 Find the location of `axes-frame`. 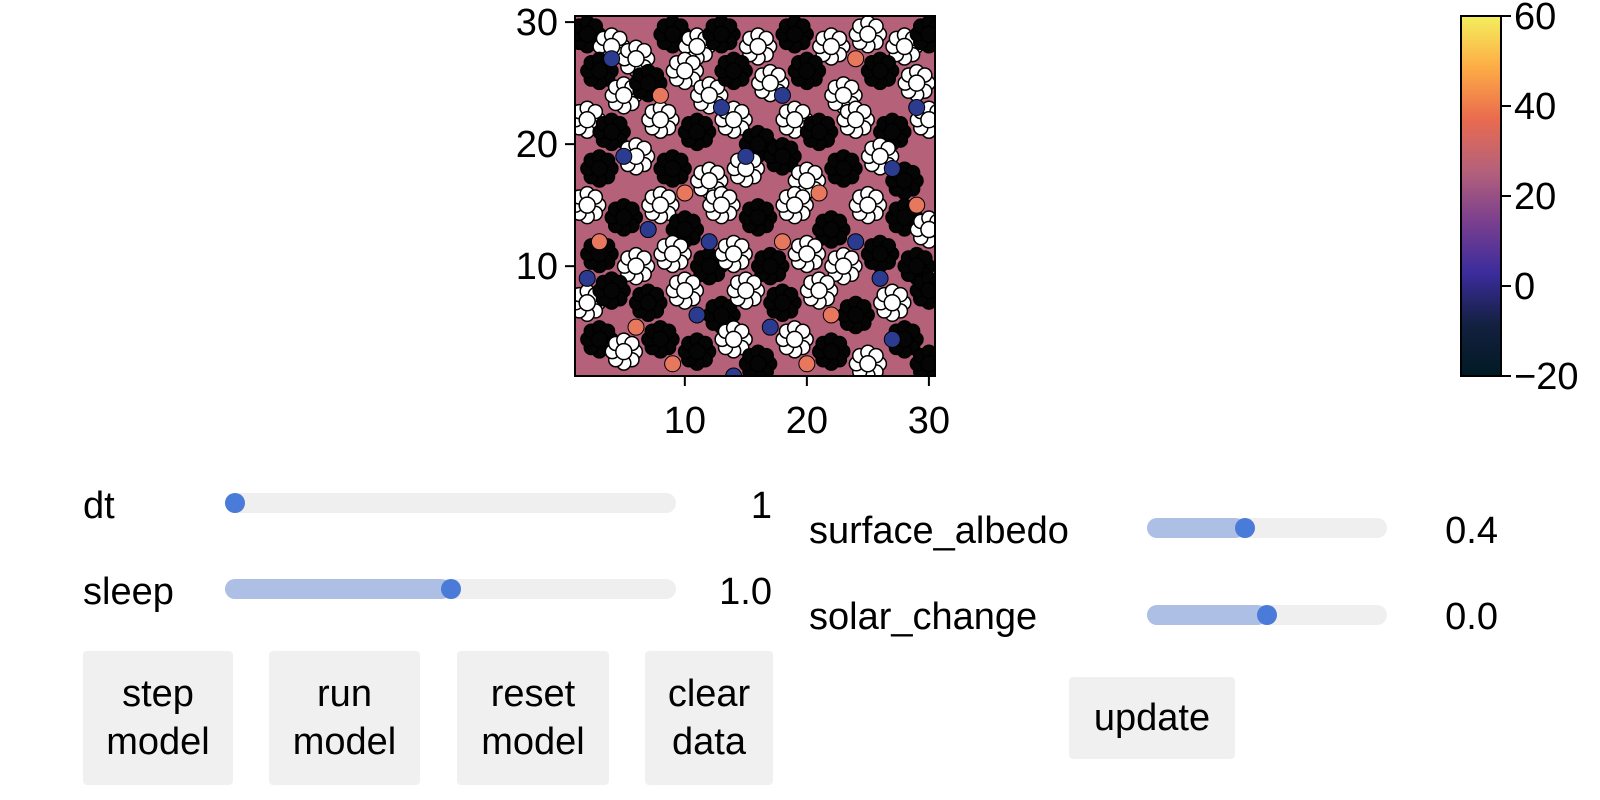

axes-frame is located at coordinates (755, 196).